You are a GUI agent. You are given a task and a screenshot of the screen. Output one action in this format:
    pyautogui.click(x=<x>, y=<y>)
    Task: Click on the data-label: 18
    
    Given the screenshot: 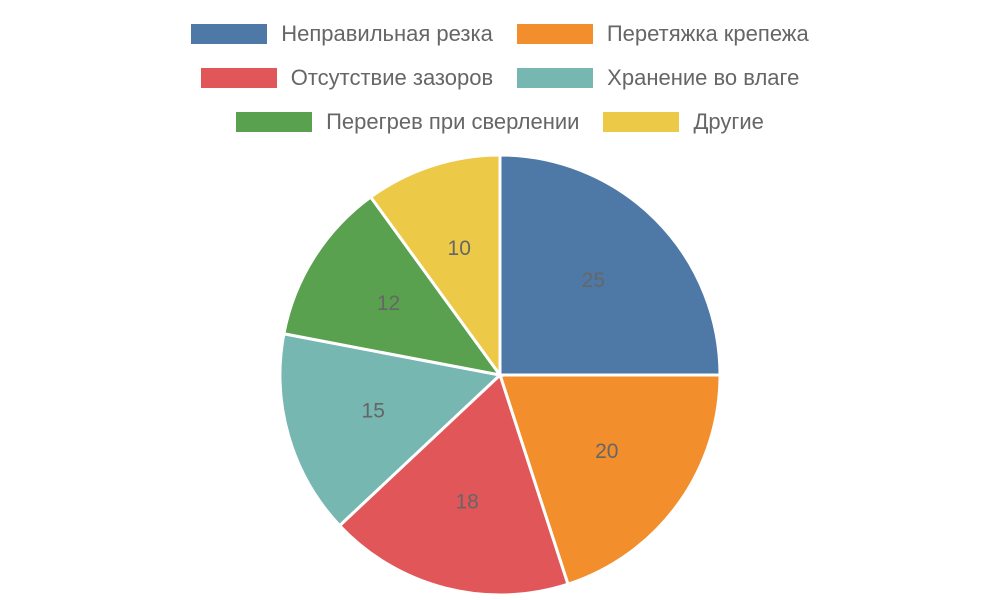 What is the action you would take?
    pyautogui.click(x=466, y=501)
    